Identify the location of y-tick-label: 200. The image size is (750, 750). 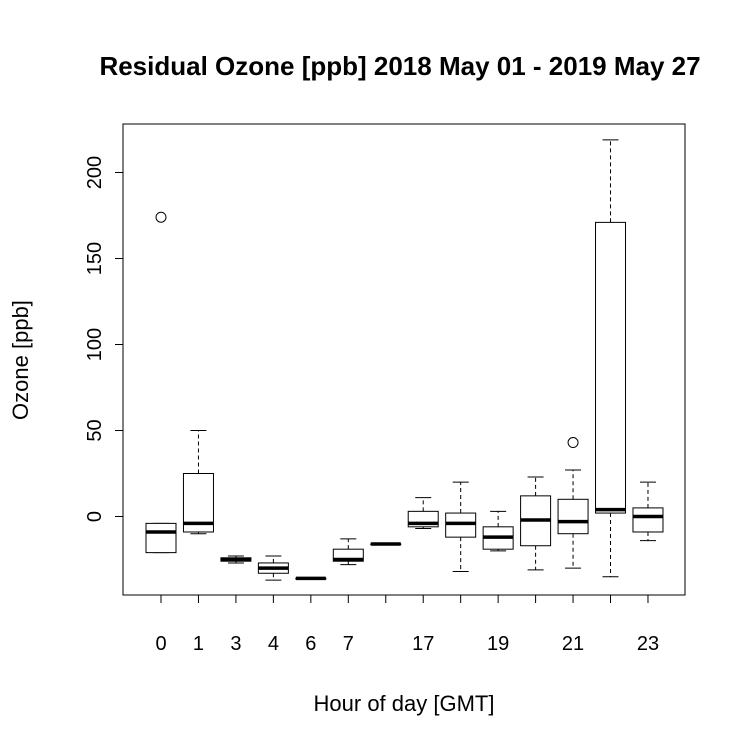
(95, 172).